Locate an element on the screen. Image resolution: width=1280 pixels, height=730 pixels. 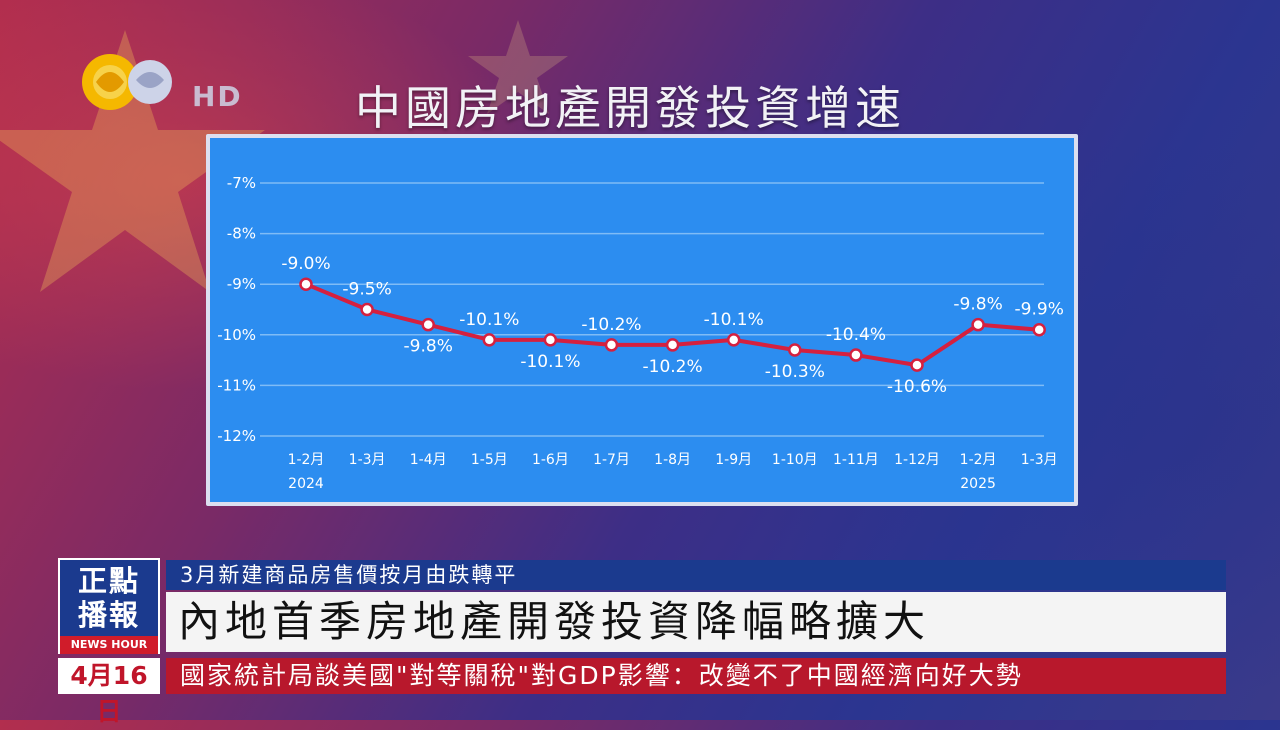
x-tick-label: 1-11月 is located at coordinates (856, 460).